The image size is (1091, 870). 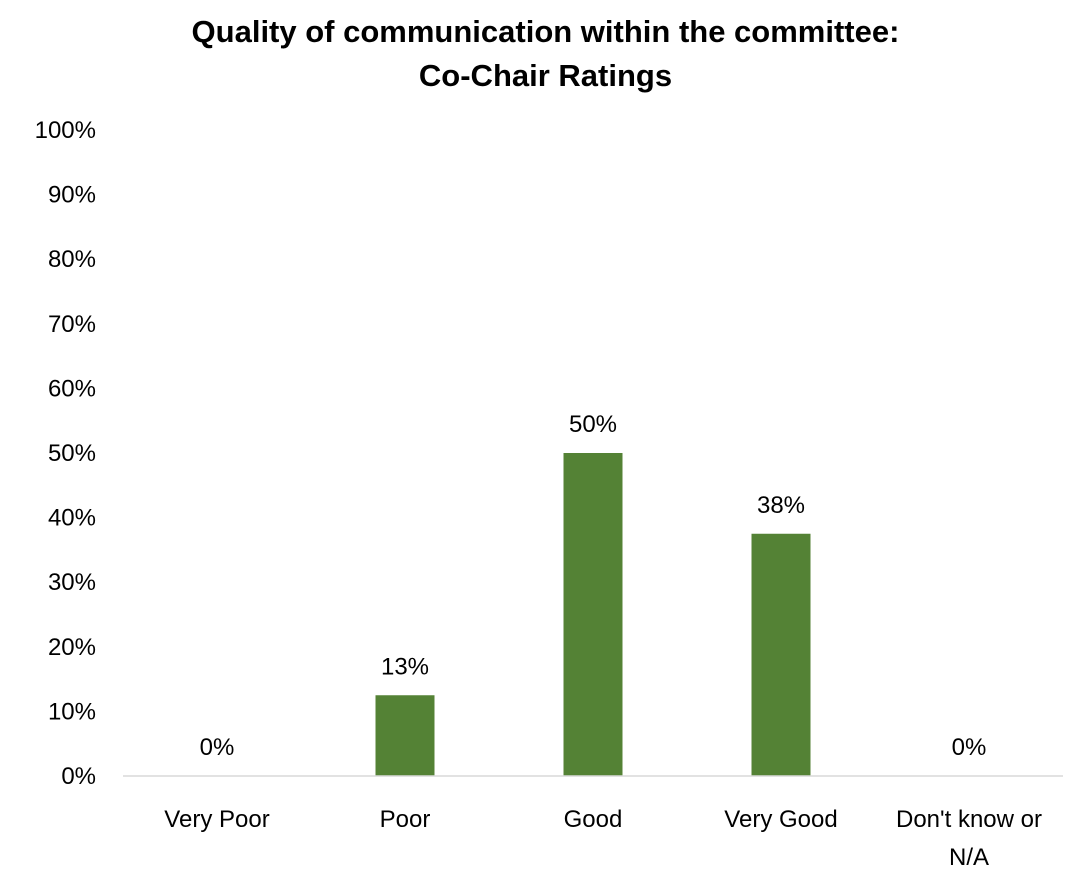 What do you see at coordinates (969, 819) in the screenshot?
I see `category-label: Don't know or` at bounding box center [969, 819].